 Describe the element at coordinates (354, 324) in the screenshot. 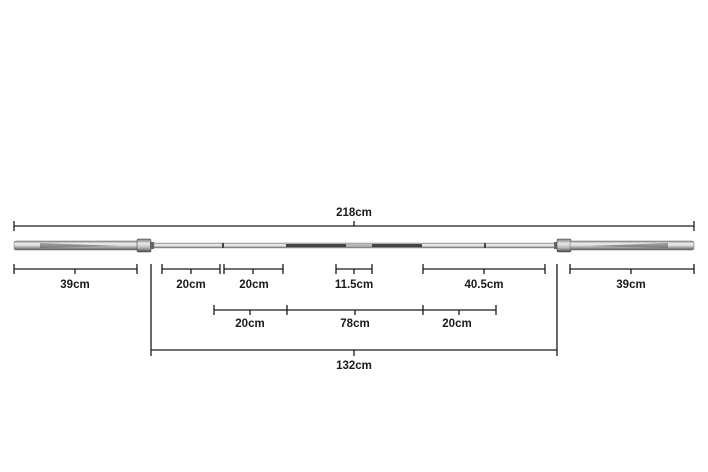

I see `dimension-mid-center-label: 78cm` at that location.